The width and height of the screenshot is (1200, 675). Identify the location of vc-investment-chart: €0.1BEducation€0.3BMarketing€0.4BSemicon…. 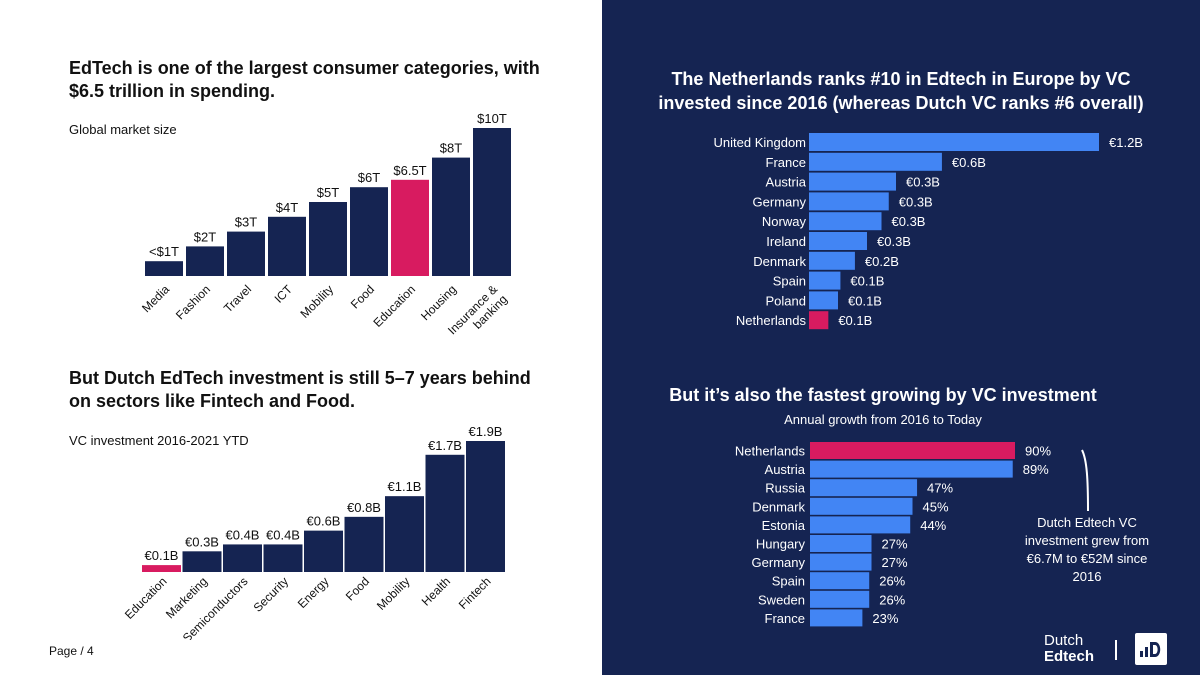
(313, 532).